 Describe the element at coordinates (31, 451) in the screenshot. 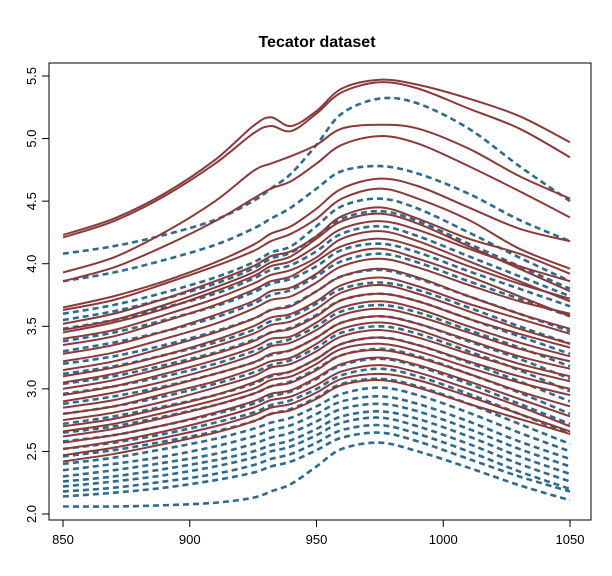

I see `y-tick-label: 2.5` at that location.